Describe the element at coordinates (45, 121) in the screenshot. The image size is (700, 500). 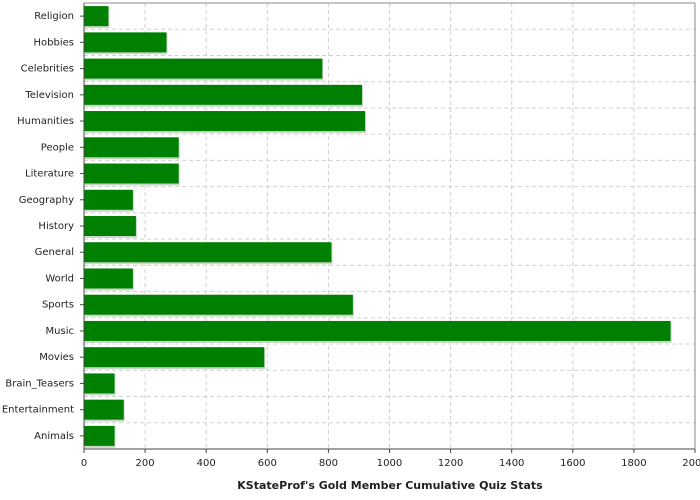
I see `y-tick-label: Humanities` at that location.